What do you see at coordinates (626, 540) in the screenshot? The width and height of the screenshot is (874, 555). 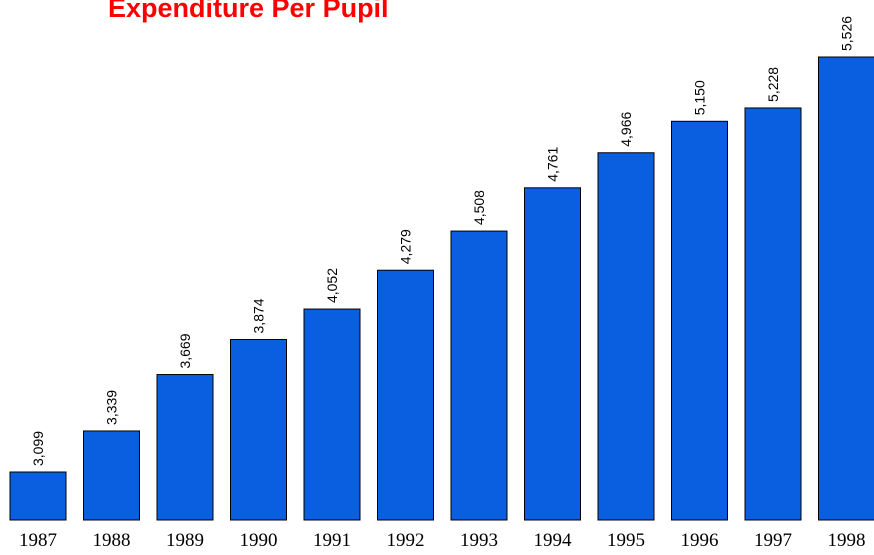 I see `x-tick-label: 1995` at bounding box center [626, 540].